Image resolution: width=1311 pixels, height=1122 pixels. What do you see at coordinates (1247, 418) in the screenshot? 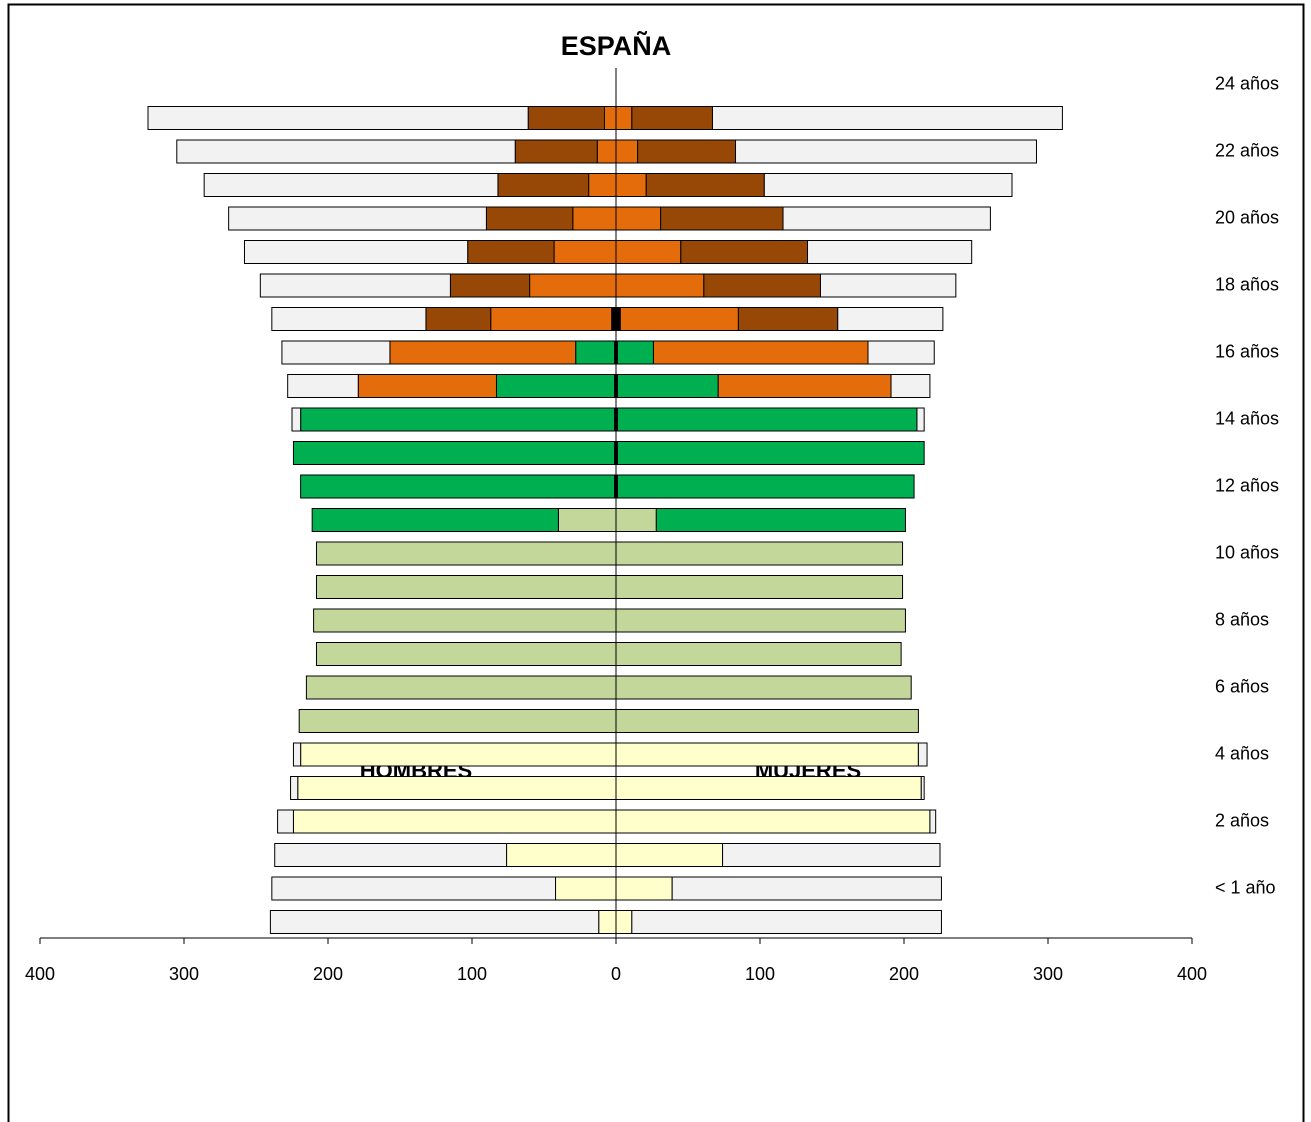
I see `y-tick-label: 14 años` at bounding box center [1247, 418].